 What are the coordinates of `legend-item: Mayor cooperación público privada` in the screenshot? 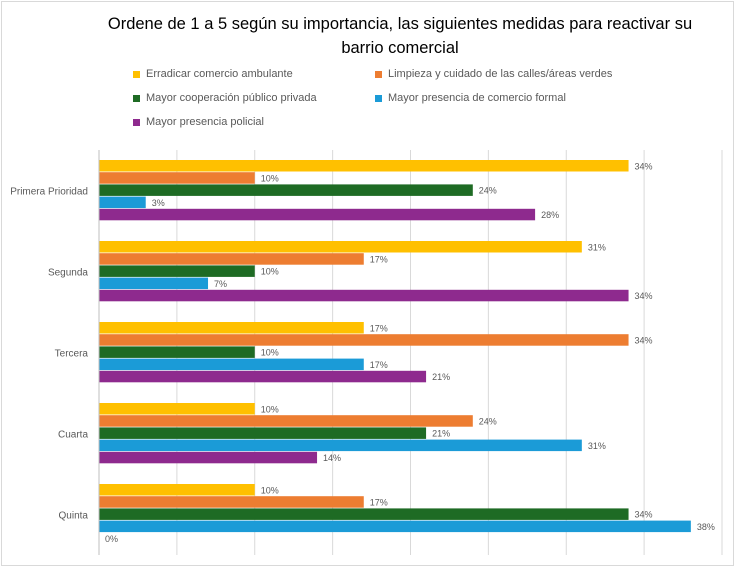 It's located at (225, 98).